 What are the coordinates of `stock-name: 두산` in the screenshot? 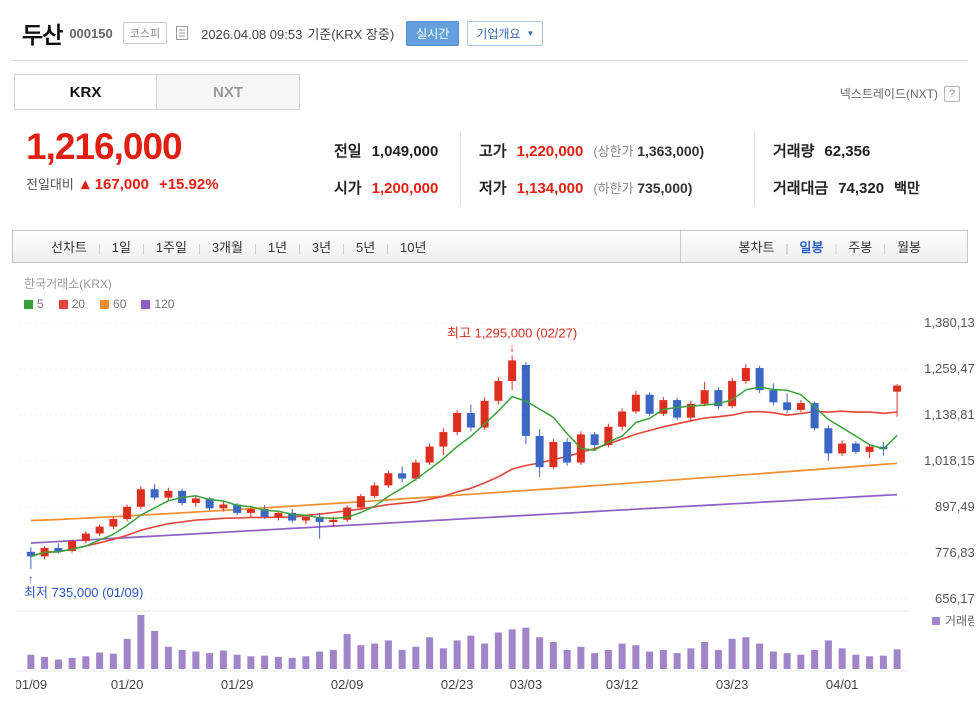 It's located at (42, 35).